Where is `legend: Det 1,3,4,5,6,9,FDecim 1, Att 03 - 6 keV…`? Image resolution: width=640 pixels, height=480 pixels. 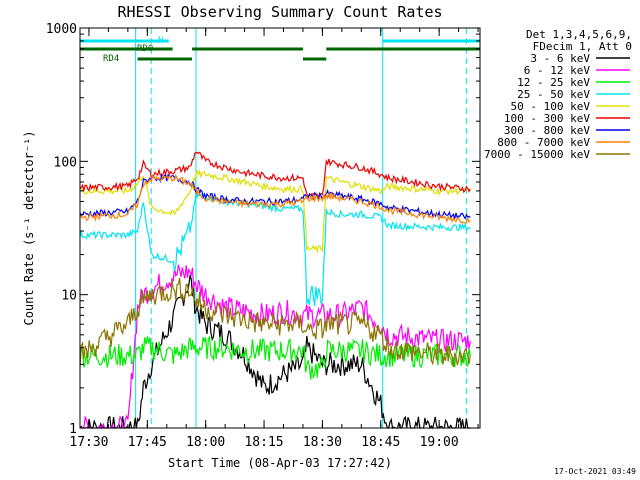
legend: Det 1,3,4,5,6,9,FDecim 1, Att 03 - 6 keV… is located at coordinates (558, 94).